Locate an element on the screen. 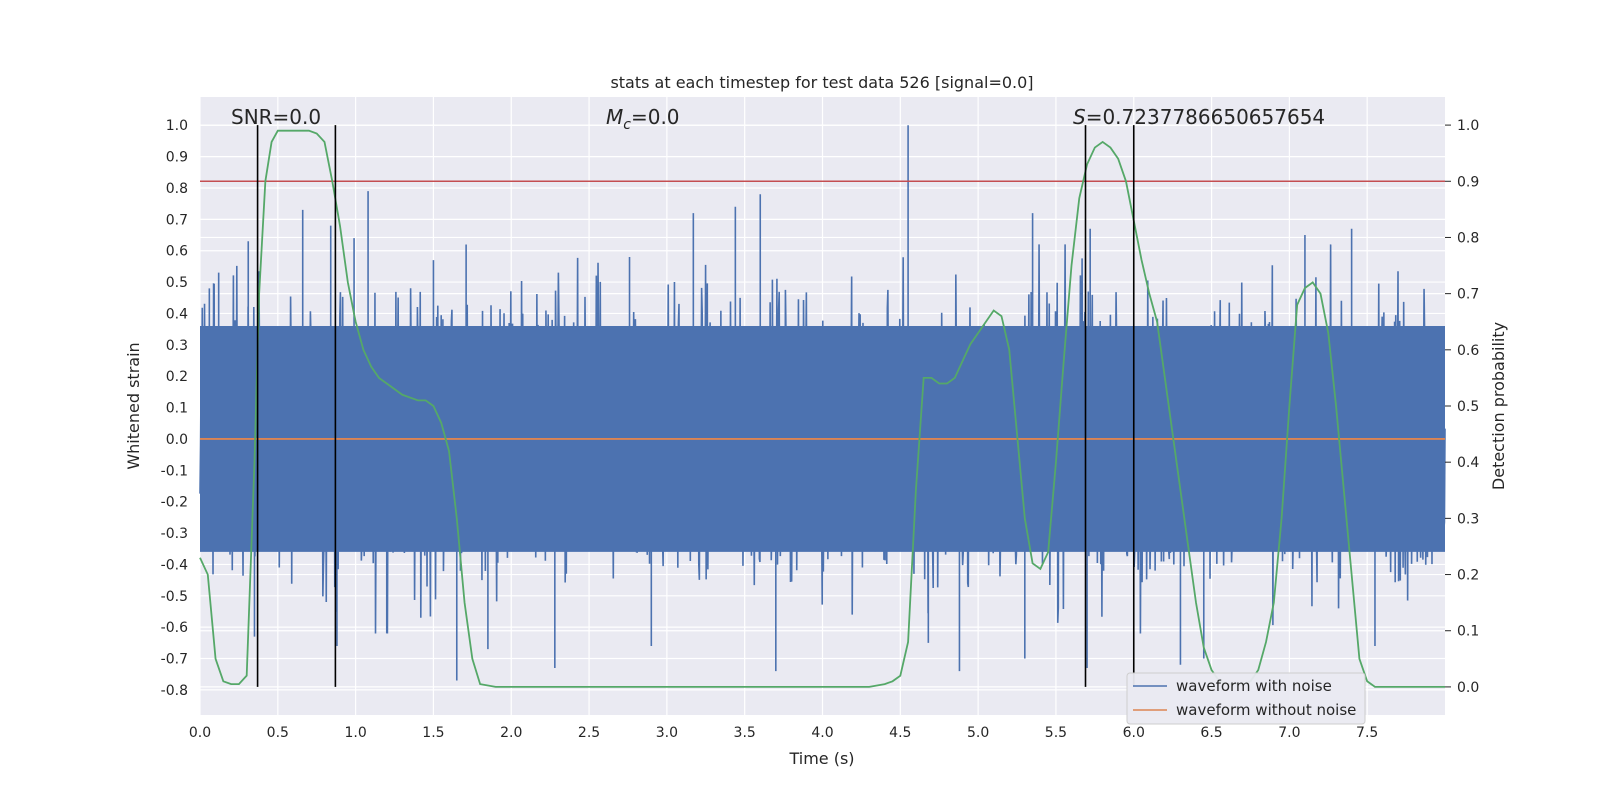 The image size is (1600, 800). x-tick-label: 3.5 is located at coordinates (745, 733).